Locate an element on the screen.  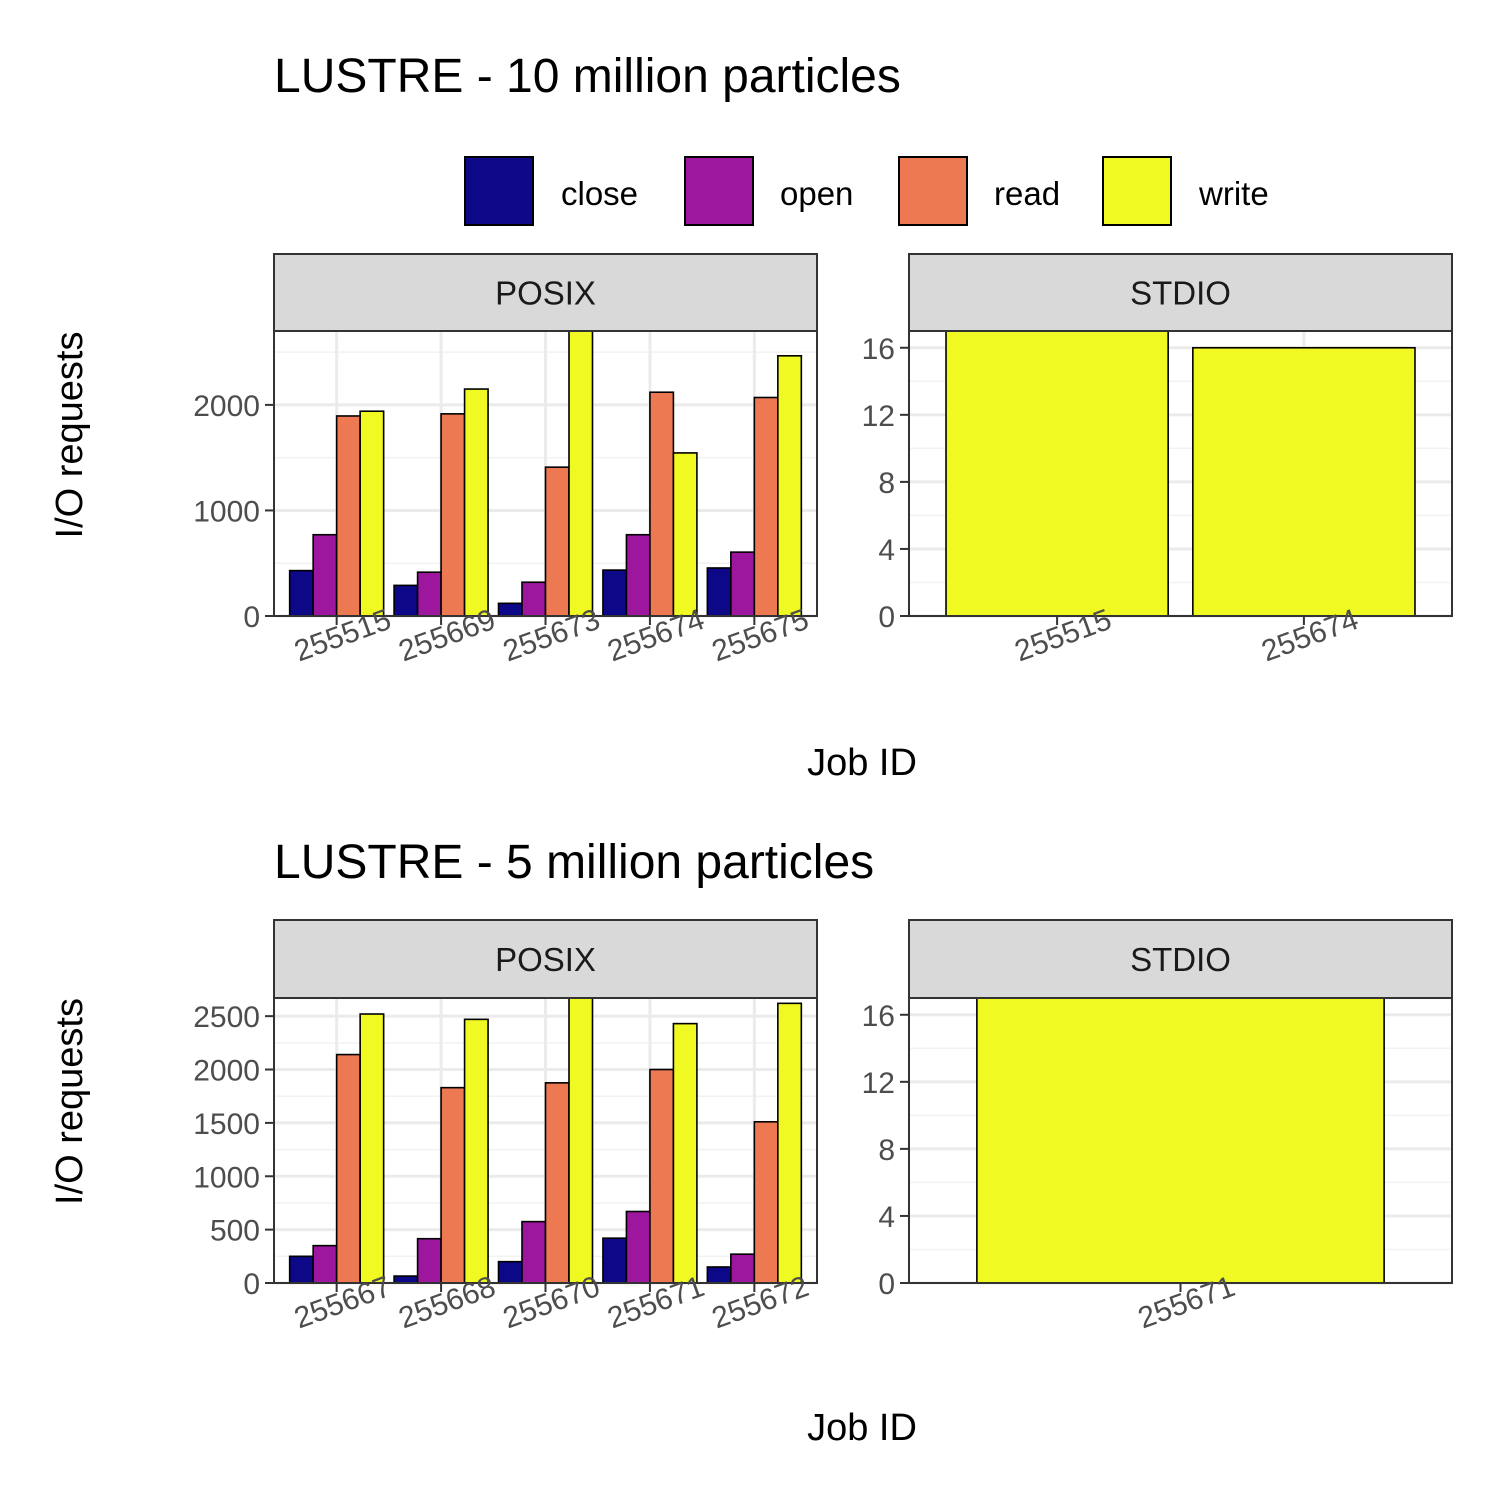
legend-label-write: write is located at coordinates (1233, 193).